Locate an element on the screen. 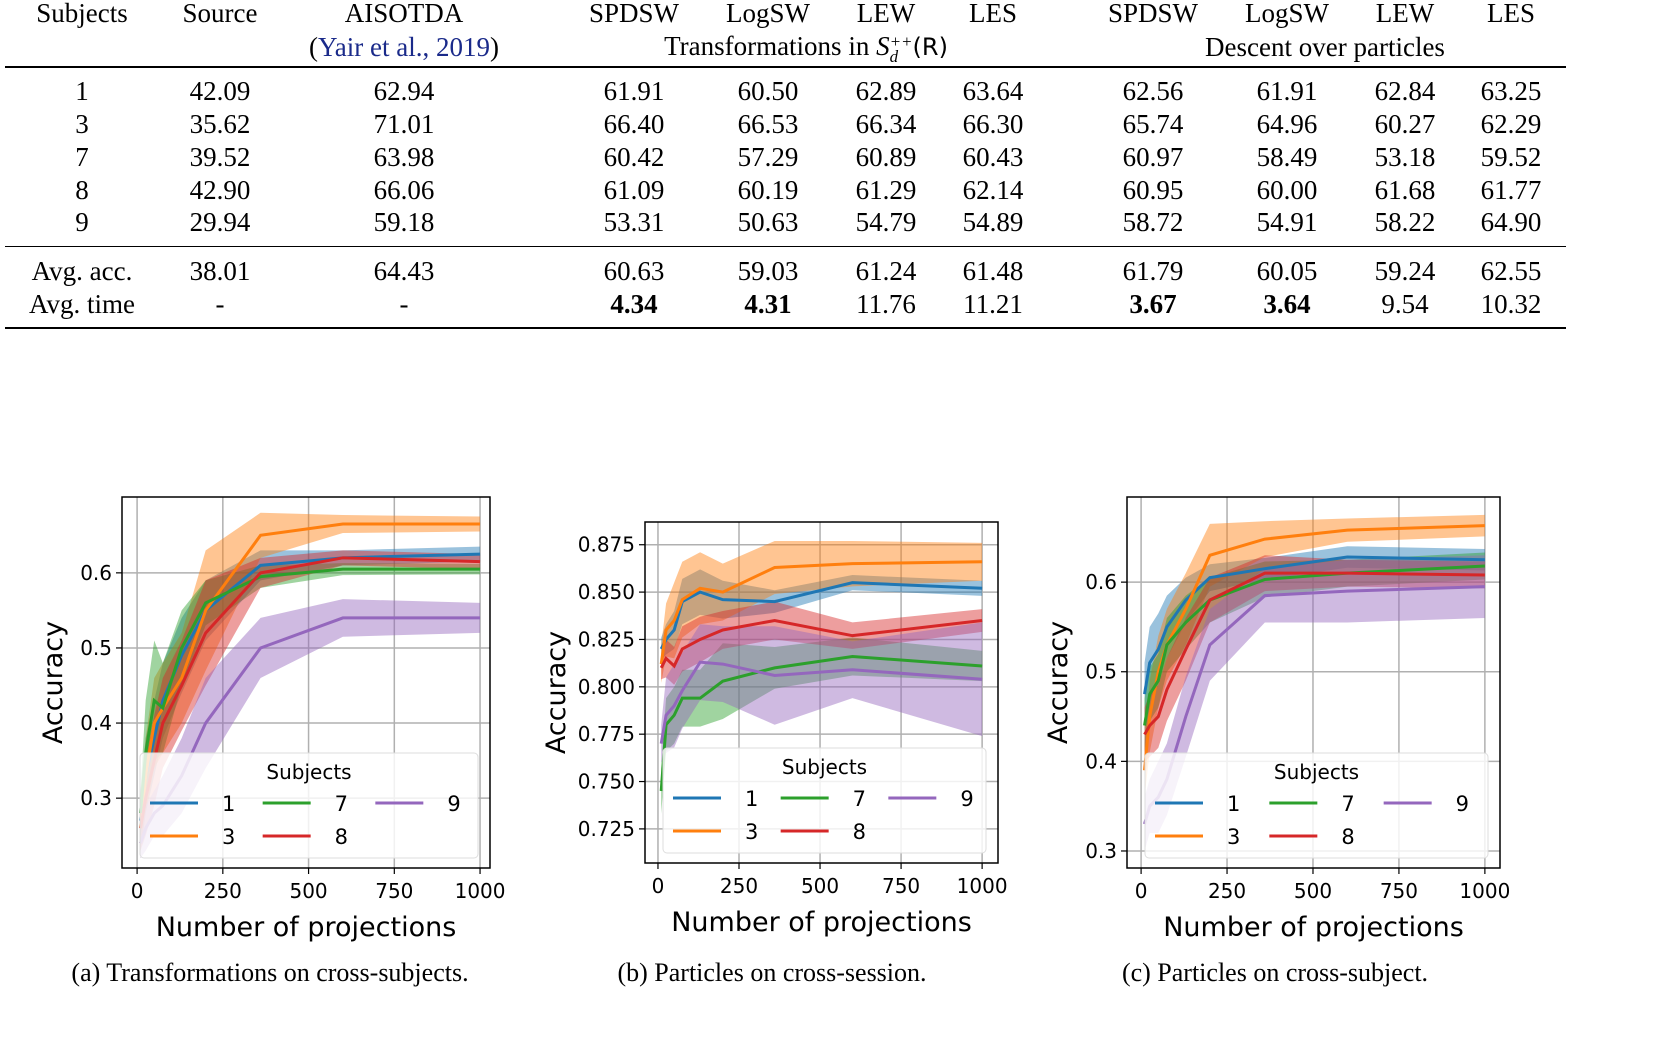 This screenshot has width=1679, height=1055. row-subject: 9 is located at coordinates (82, 222).